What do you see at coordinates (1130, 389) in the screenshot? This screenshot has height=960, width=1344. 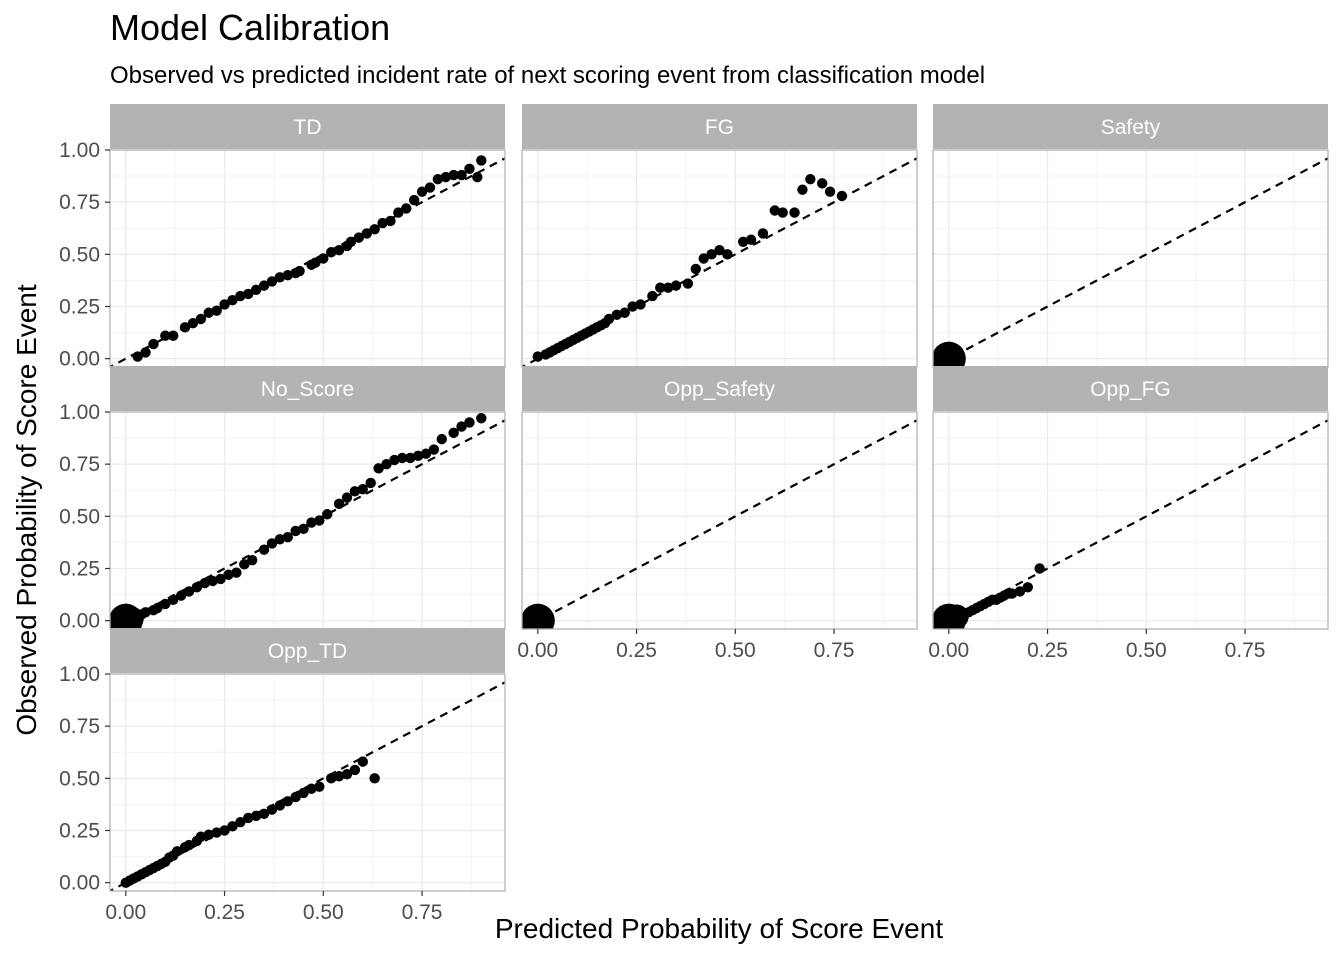 I see `strip-label: Opp_FG` at bounding box center [1130, 389].